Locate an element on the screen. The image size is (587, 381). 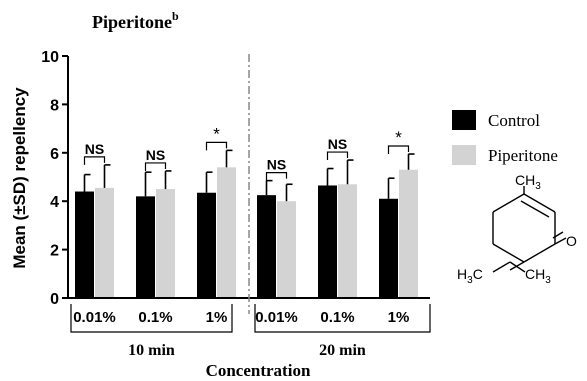
structure-methyl-label: CH3 is located at coordinates (528, 182).